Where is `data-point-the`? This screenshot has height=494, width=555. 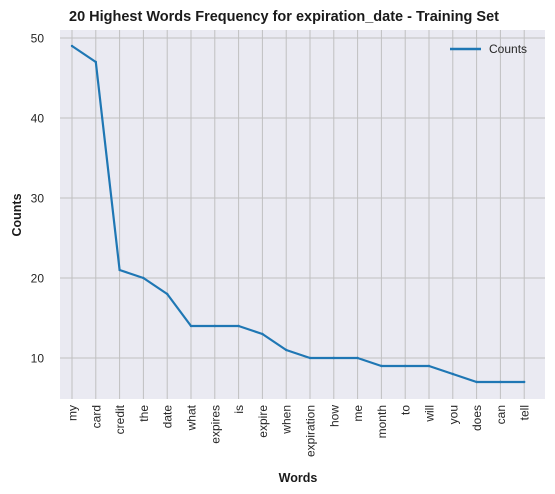
data-point-the is located at coordinates (143, 278).